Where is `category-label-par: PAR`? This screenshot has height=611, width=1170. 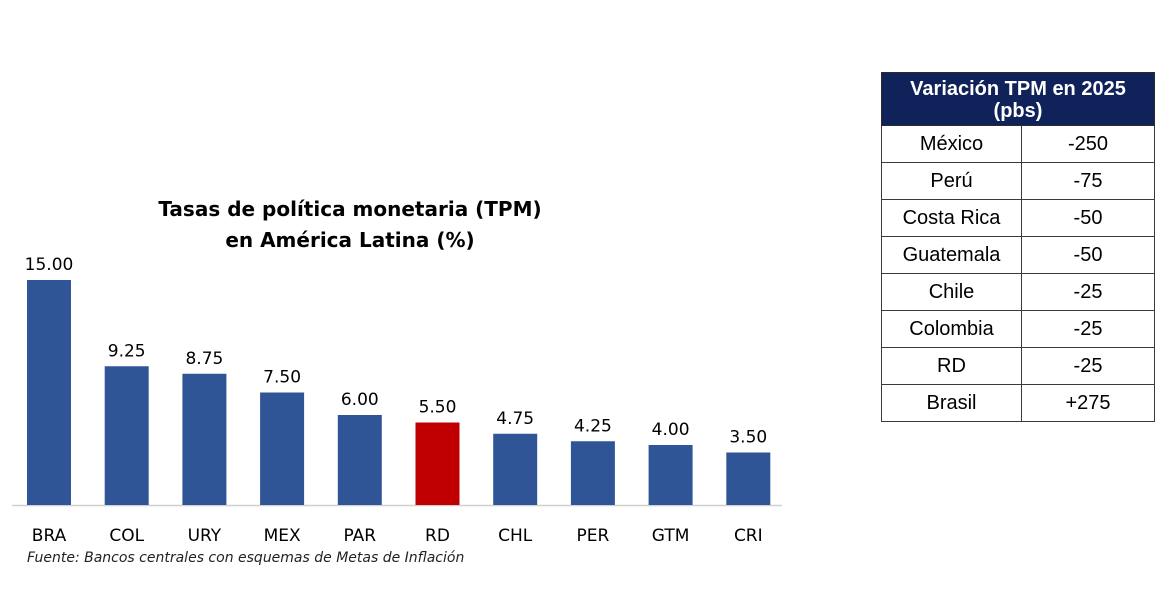 category-label-par: PAR is located at coordinates (359, 536).